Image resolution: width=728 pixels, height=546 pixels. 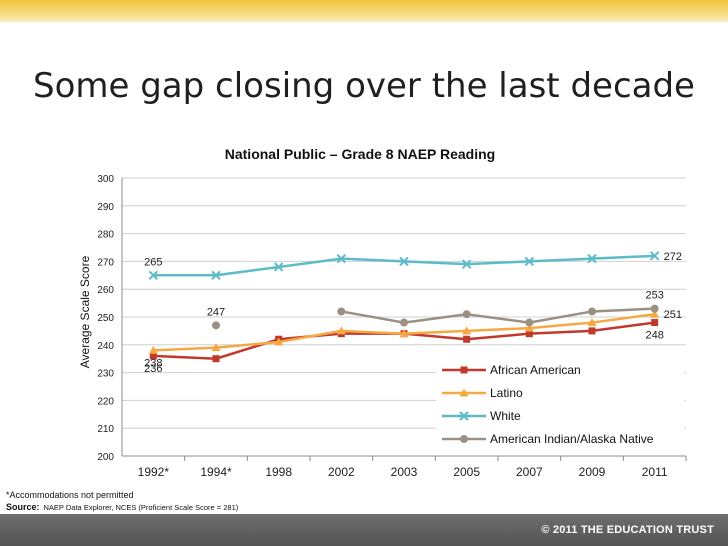 What do you see at coordinates (654, 296) in the screenshot?
I see `data-label: 253` at bounding box center [654, 296].